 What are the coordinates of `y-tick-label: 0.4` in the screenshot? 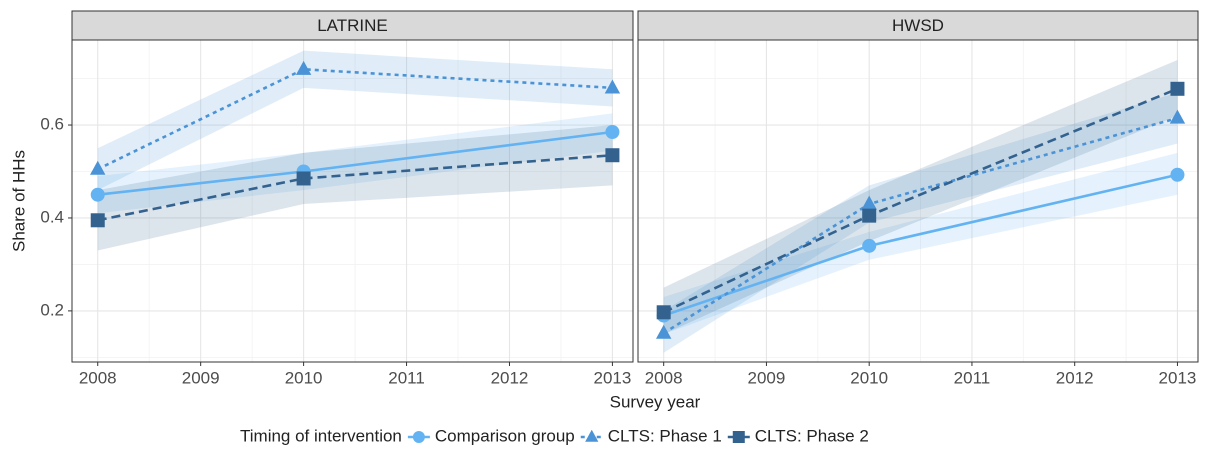 It's located at (52, 216).